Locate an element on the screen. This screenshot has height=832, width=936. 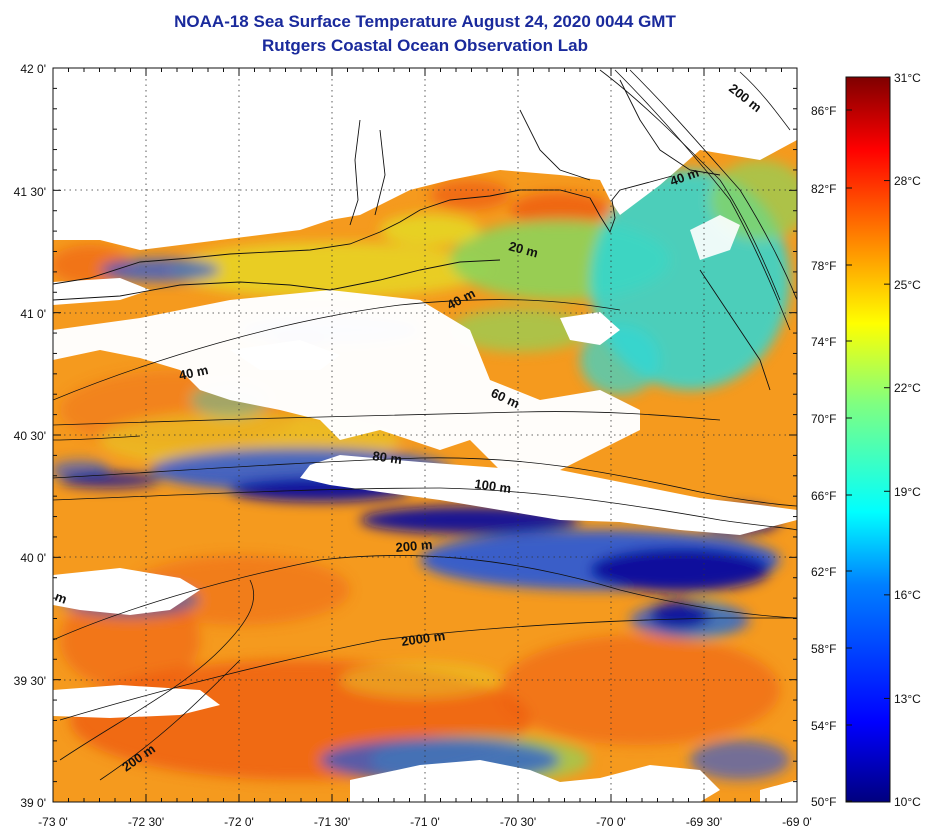
lon-label: -71 0' is located at coordinates (425, 822).